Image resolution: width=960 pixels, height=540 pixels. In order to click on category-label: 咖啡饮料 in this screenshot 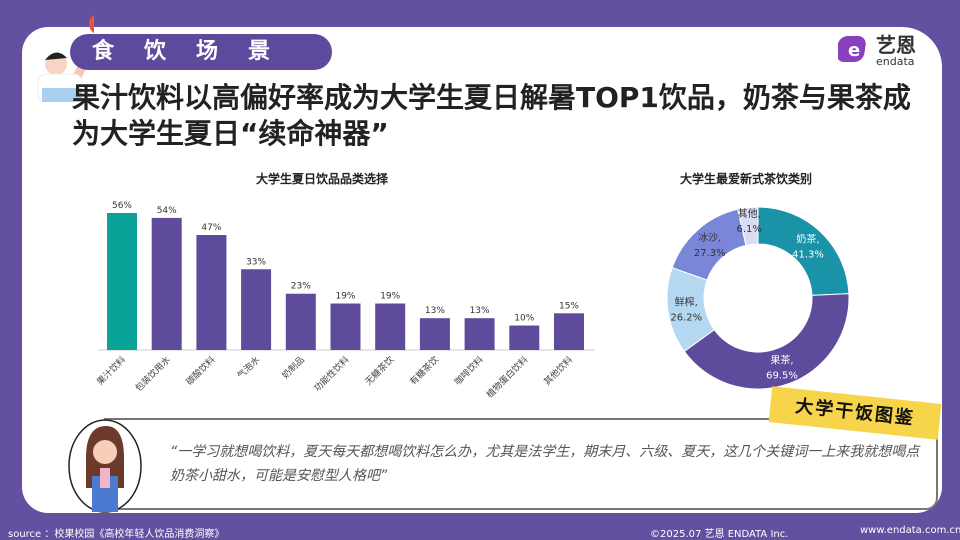, I will do `click(469, 371)`.